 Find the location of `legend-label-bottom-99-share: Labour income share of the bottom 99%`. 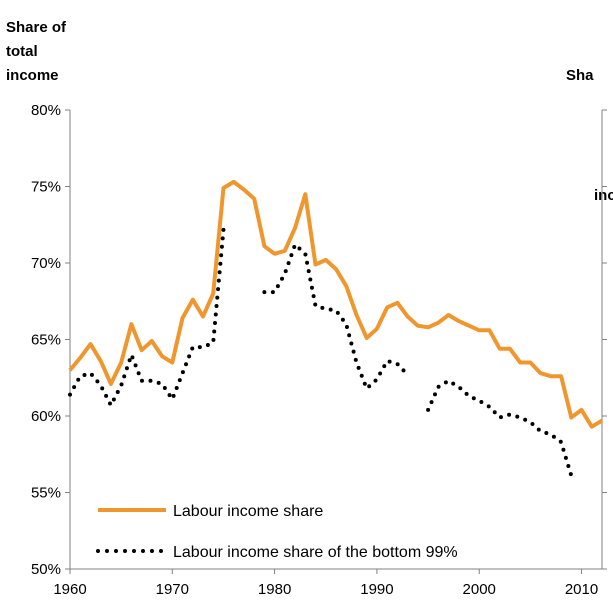

legend-label-bottom-99-share: Labour income share of the bottom 99% is located at coordinates (315, 552).